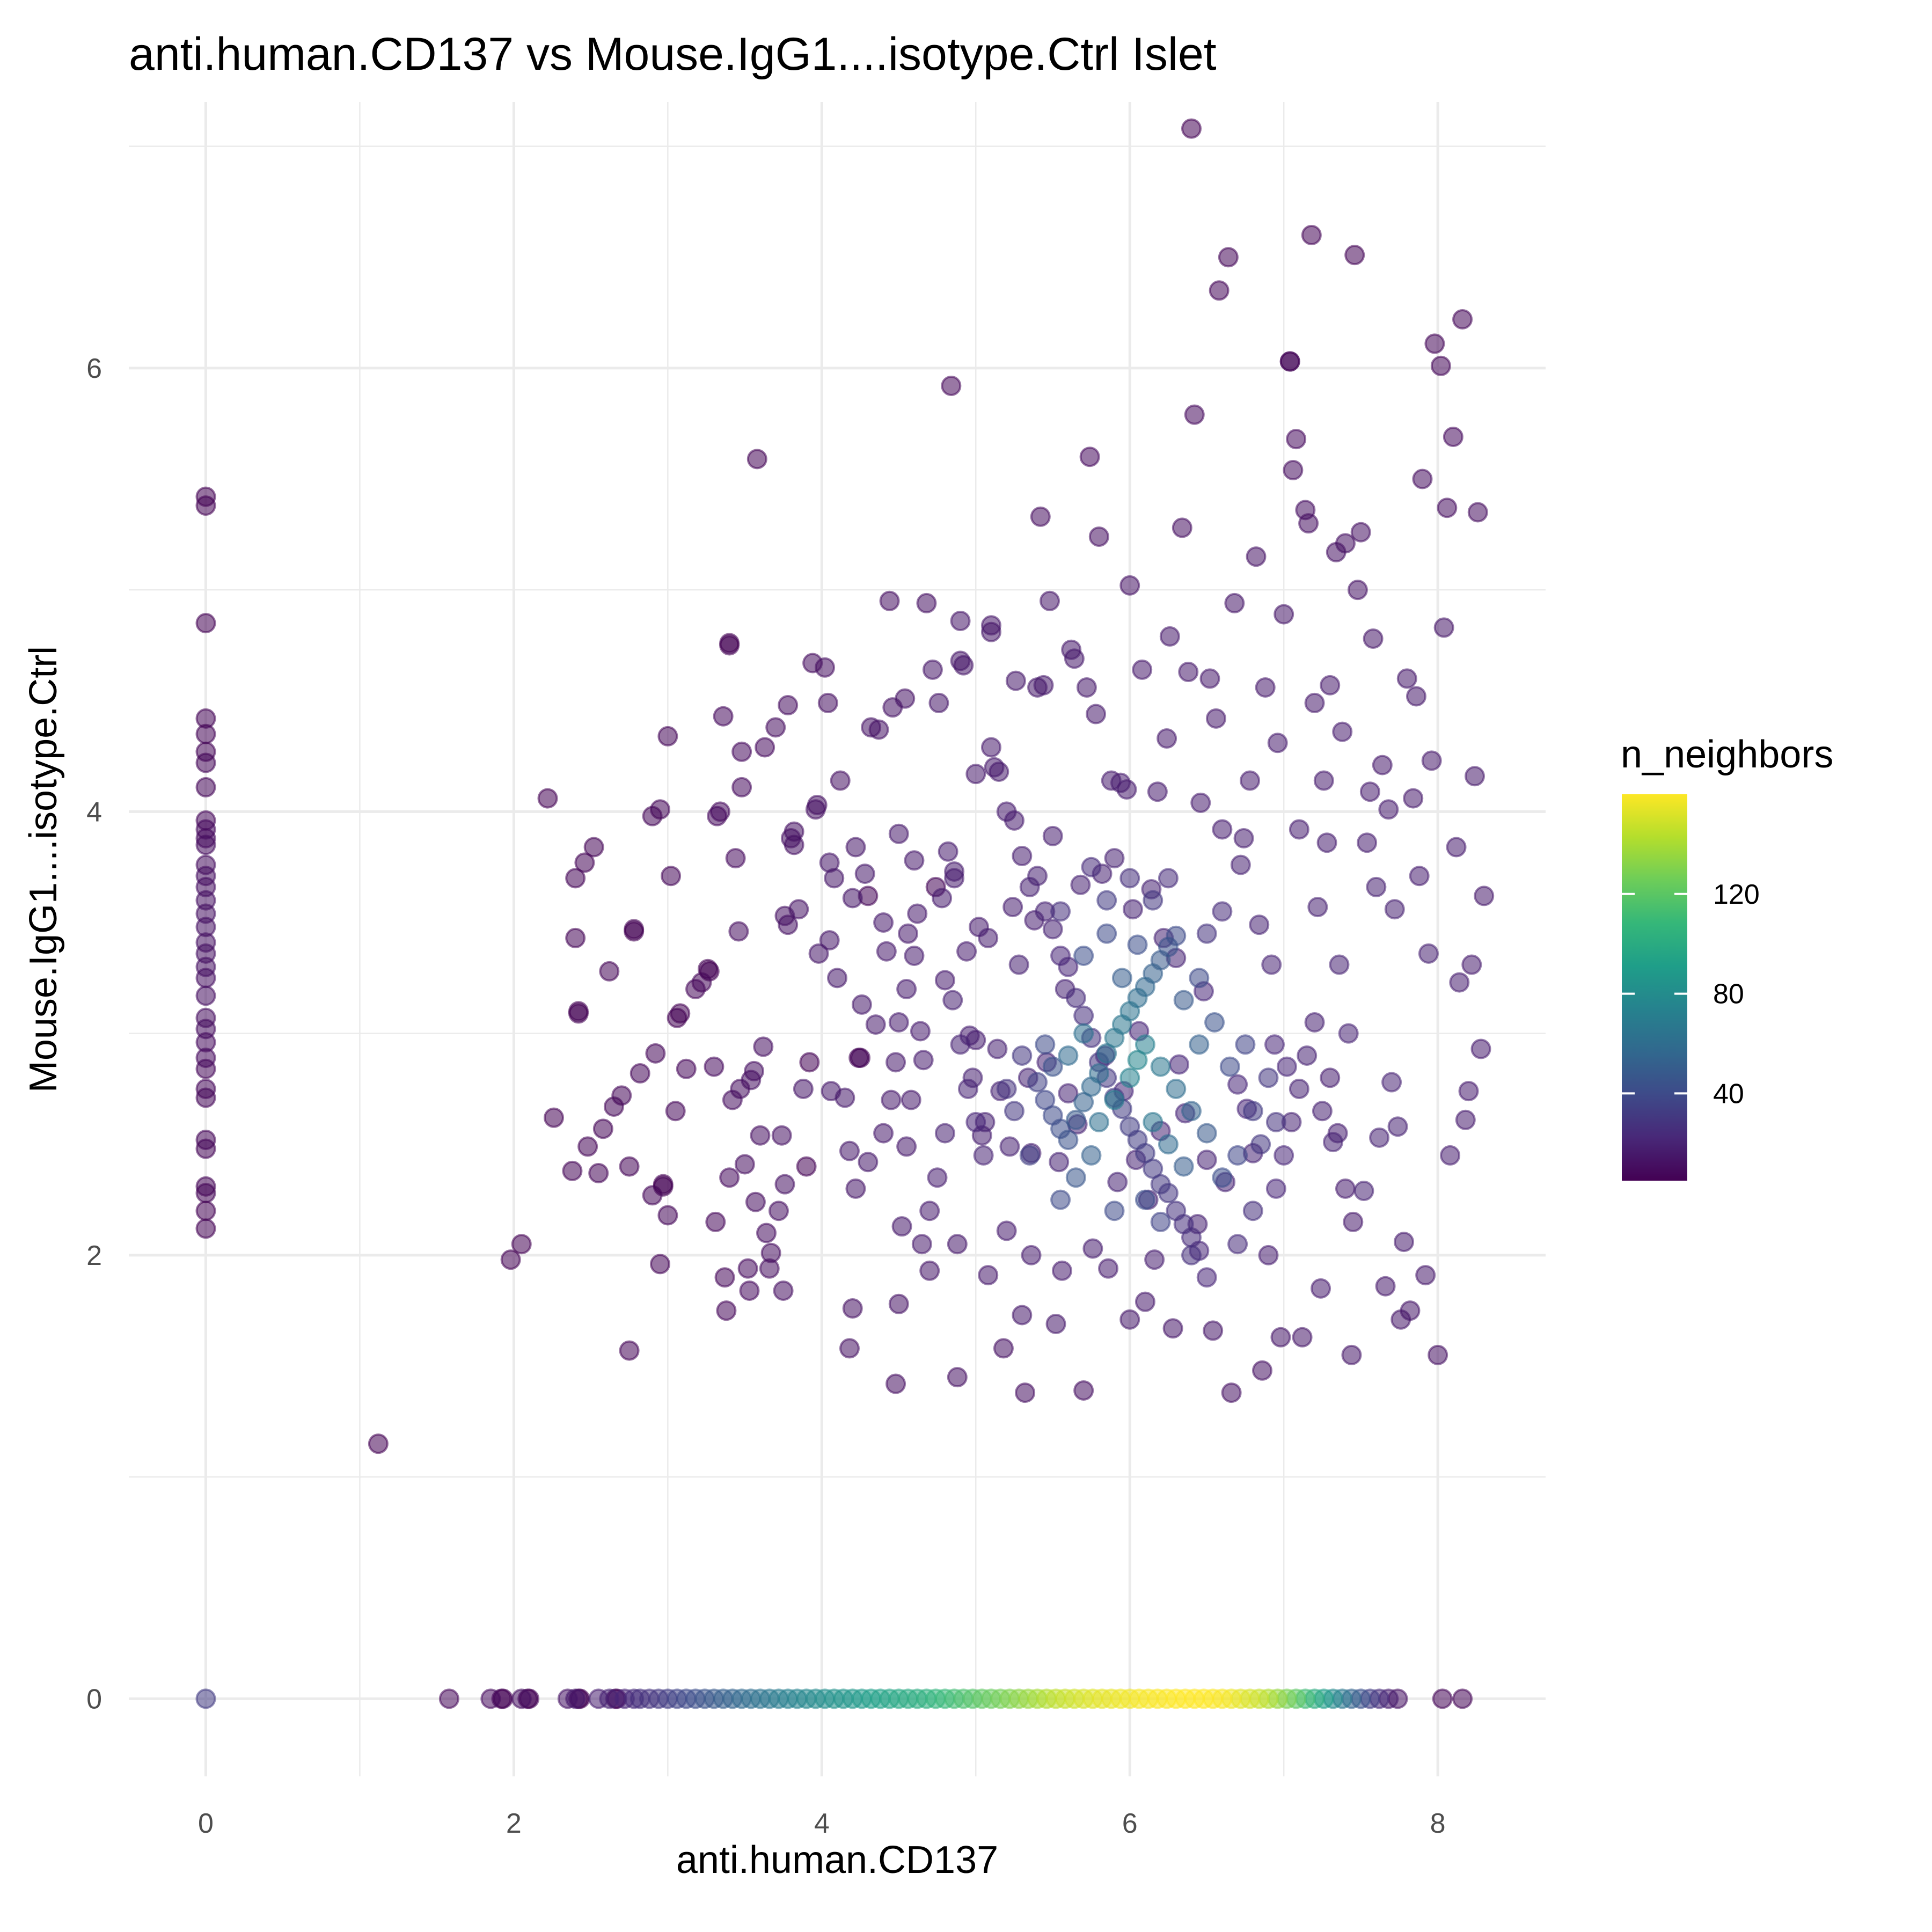  Describe the element at coordinates (1727, 754) in the screenshot. I see `legend-title: n_neighbors` at that location.